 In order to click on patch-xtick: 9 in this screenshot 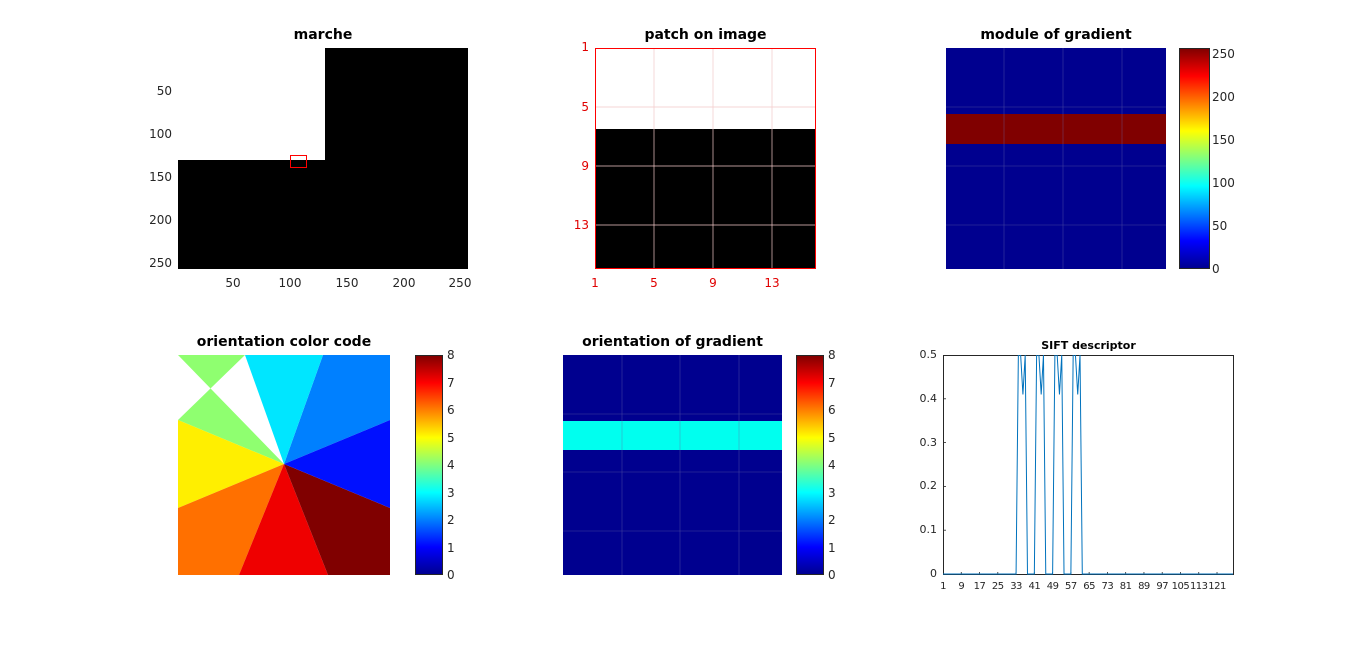, I will do `click(713, 283)`.